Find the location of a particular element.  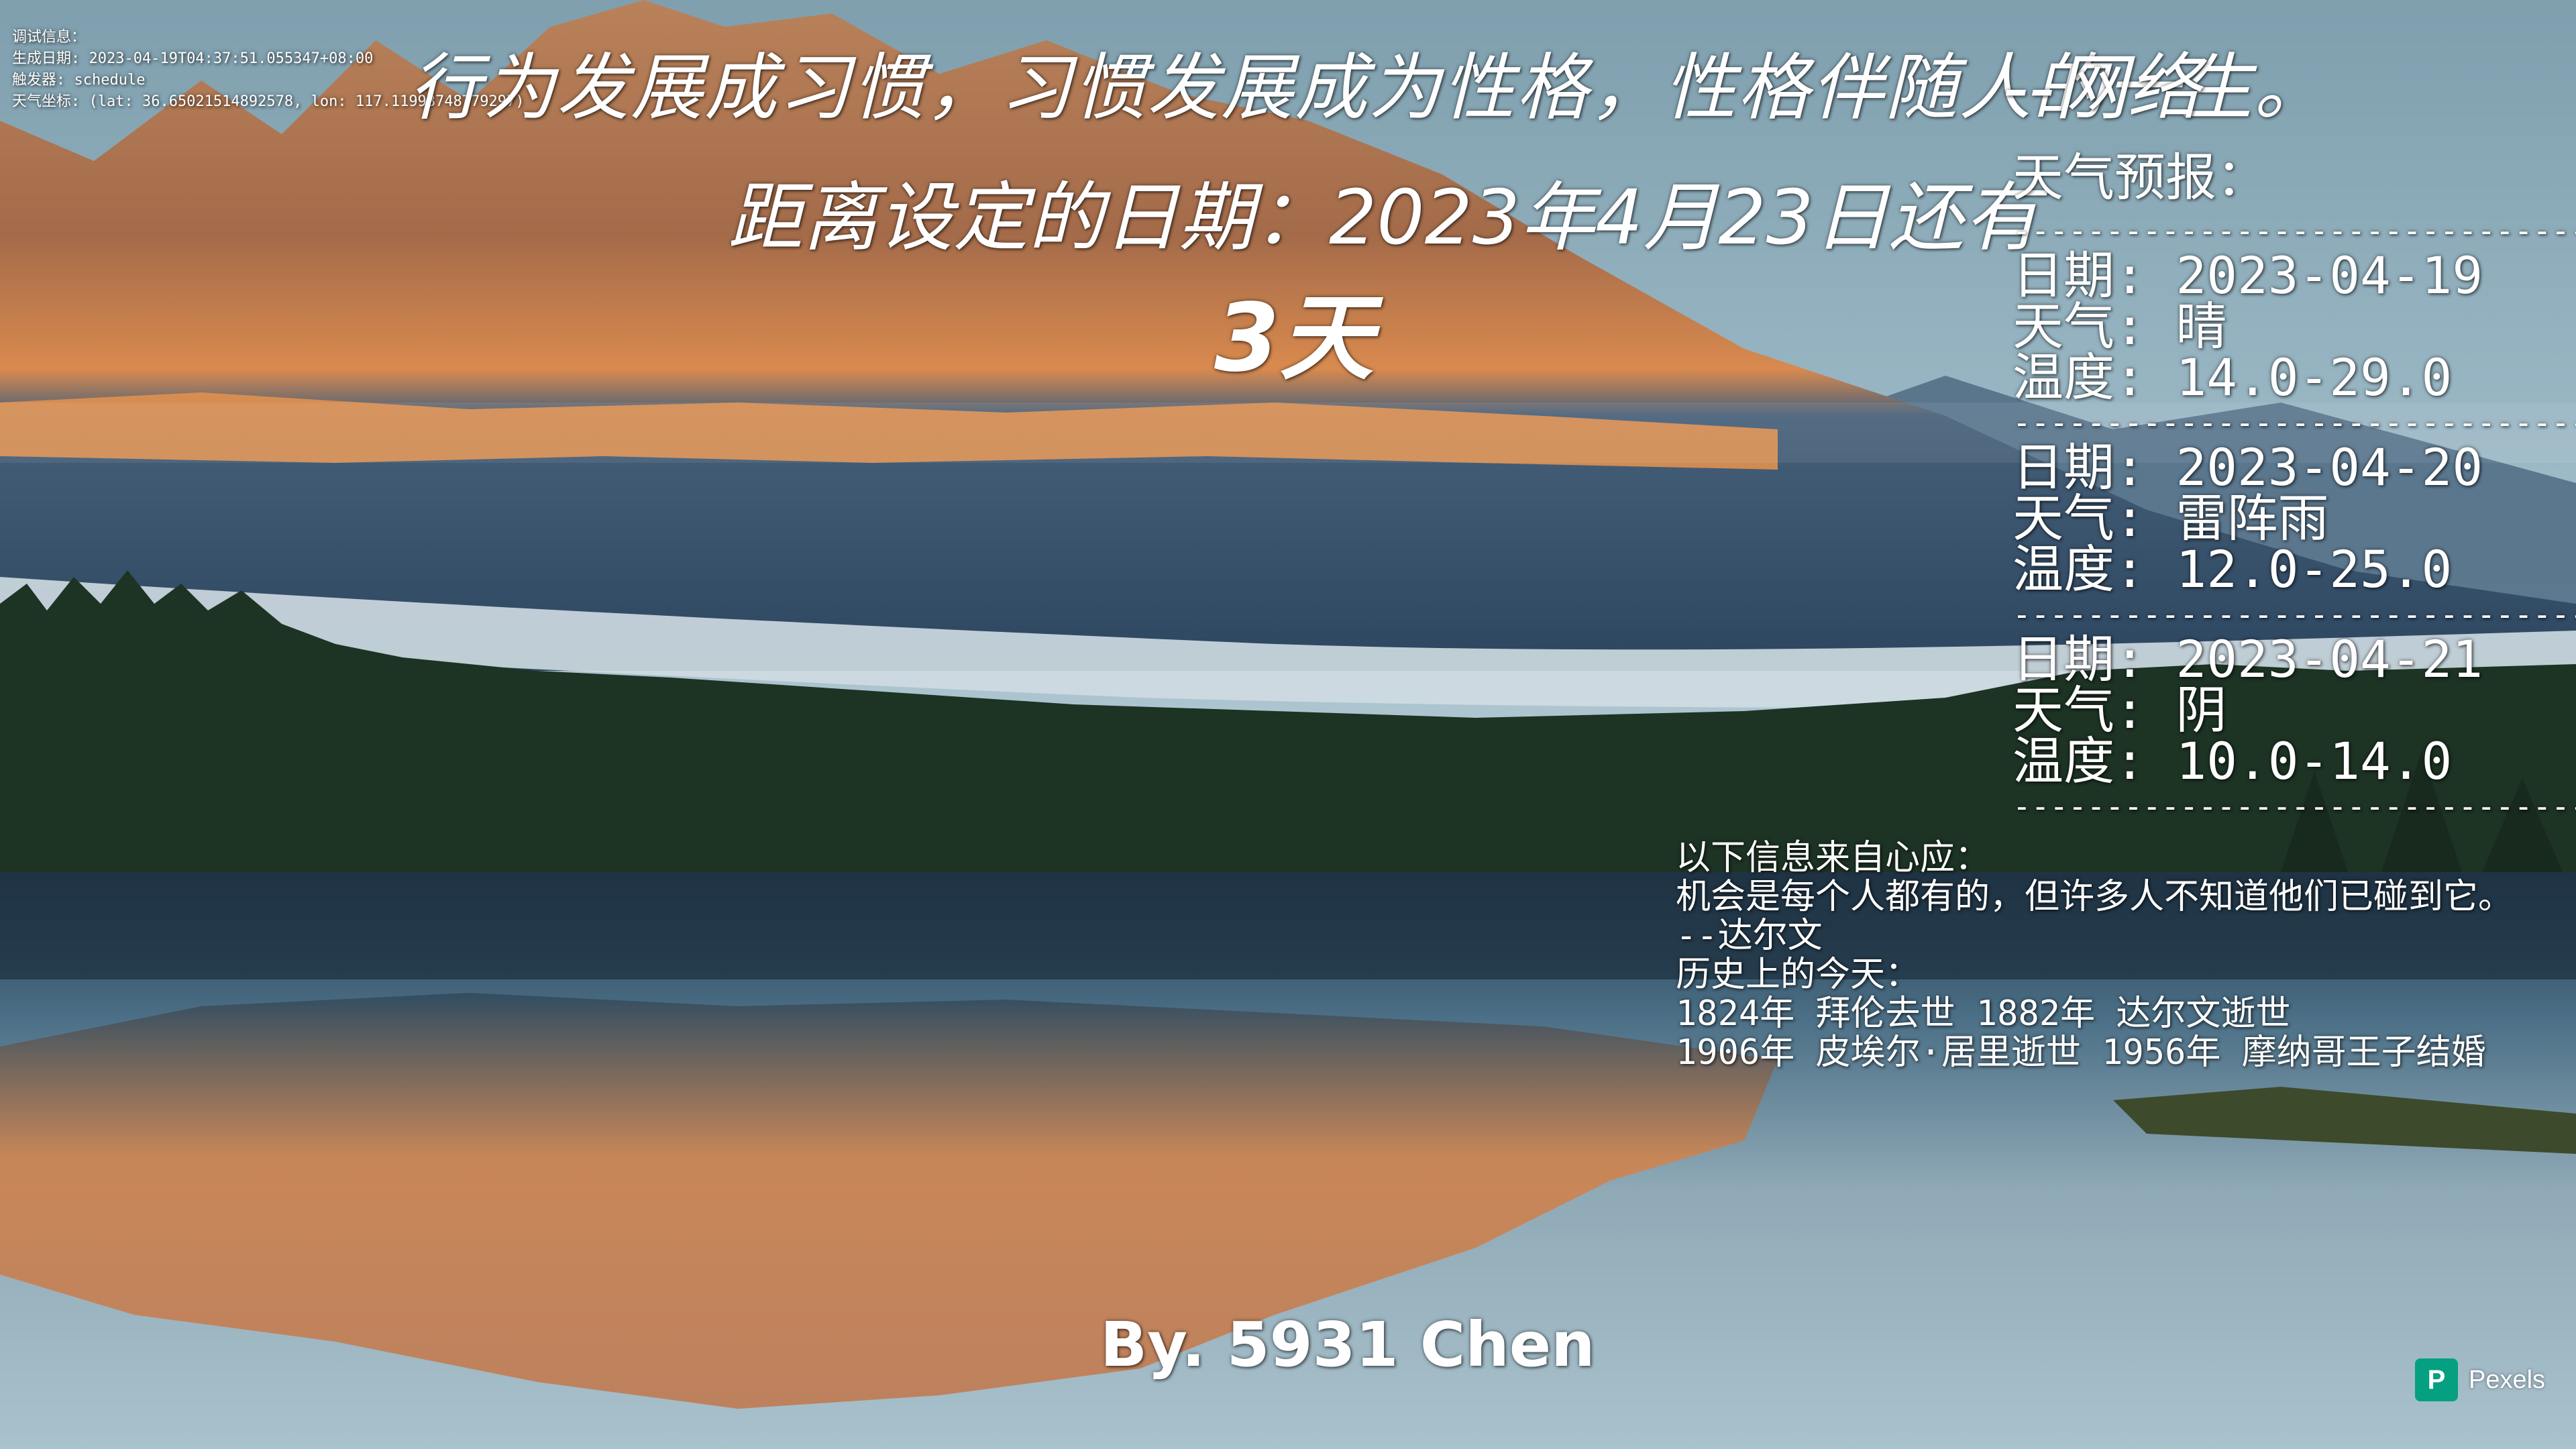

debug-line: 调试信息： is located at coordinates (49, 37).